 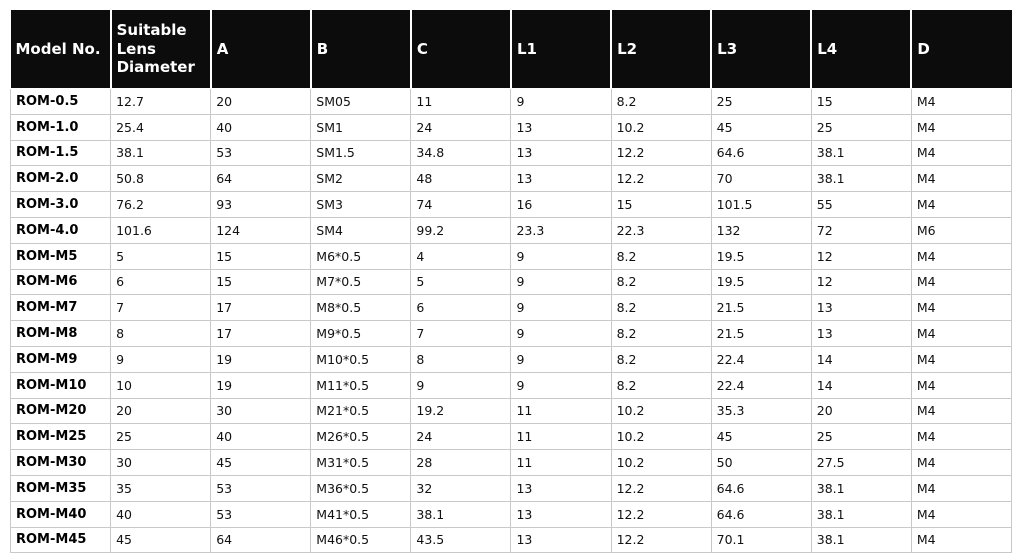 What do you see at coordinates (60, 282) in the screenshot?
I see `model-no-cell: ROM-M6` at bounding box center [60, 282].